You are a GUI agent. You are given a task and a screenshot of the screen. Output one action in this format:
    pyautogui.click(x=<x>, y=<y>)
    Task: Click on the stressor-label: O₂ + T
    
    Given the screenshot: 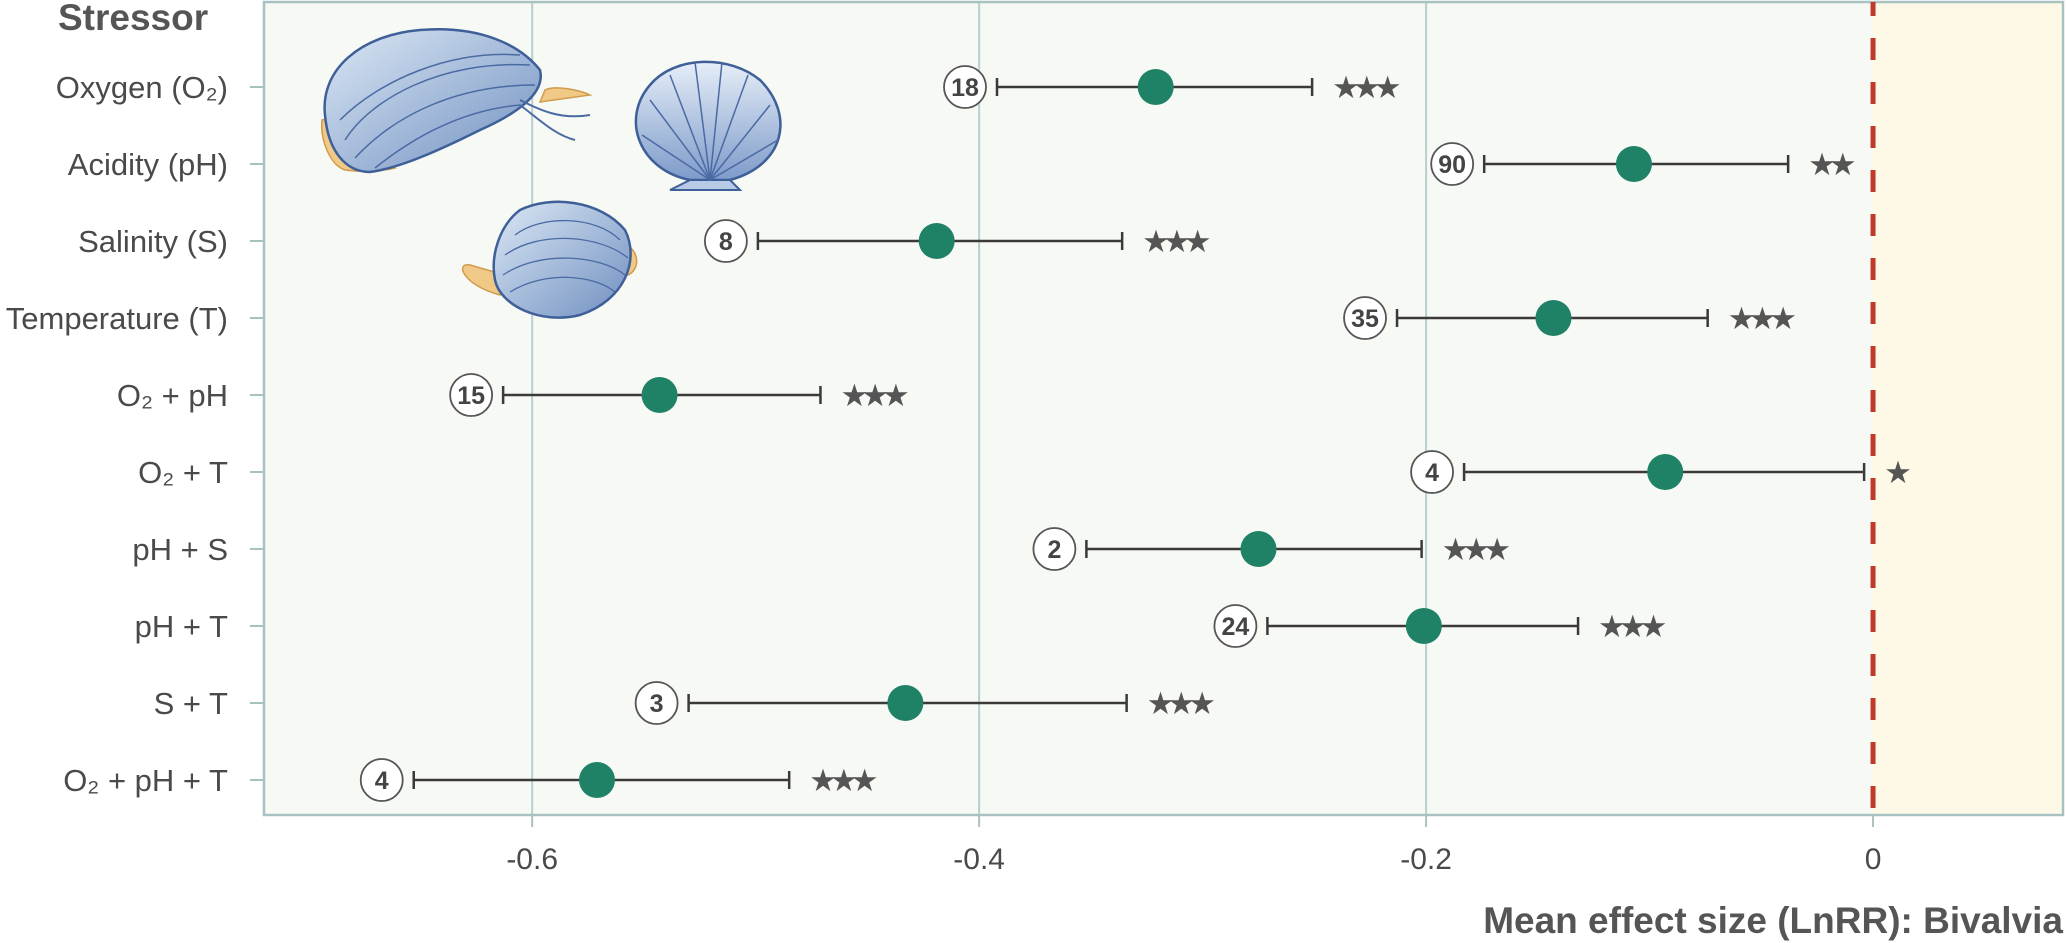 What is the action you would take?
    pyautogui.click(x=183, y=472)
    